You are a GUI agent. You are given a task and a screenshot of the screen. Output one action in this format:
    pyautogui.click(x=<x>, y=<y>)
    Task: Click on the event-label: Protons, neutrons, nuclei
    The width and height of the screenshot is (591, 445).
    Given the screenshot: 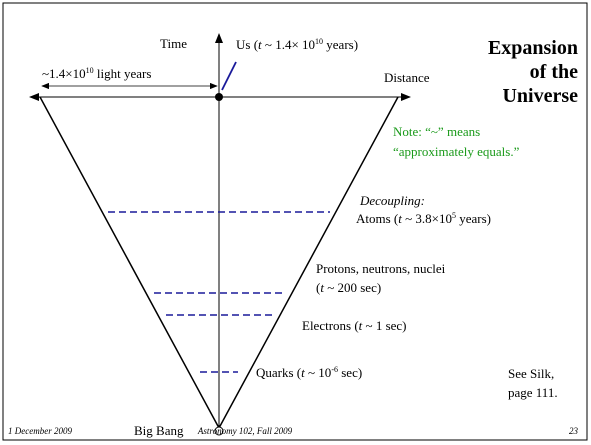 What is the action you would take?
    pyautogui.click(x=381, y=268)
    